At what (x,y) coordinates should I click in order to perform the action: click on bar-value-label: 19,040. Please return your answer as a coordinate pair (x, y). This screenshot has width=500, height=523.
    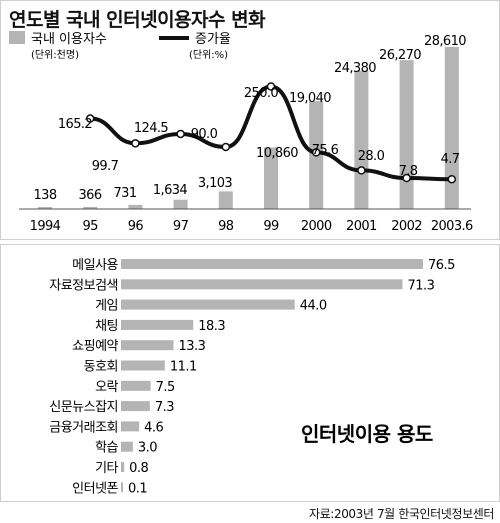
    Looking at the image, I should click on (310, 98).